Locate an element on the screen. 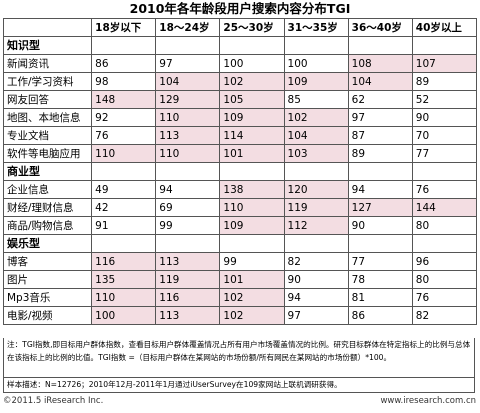 This screenshot has height=413, width=480. tgi-value-cell: 52 is located at coordinates (444, 99).